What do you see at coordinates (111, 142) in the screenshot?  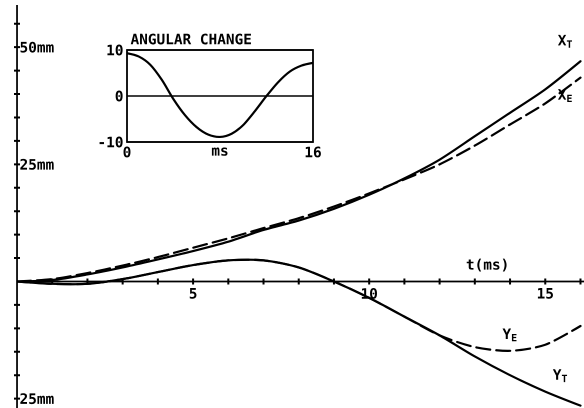 I see `y-tick-label: -10` at bounding box center [111, 142].